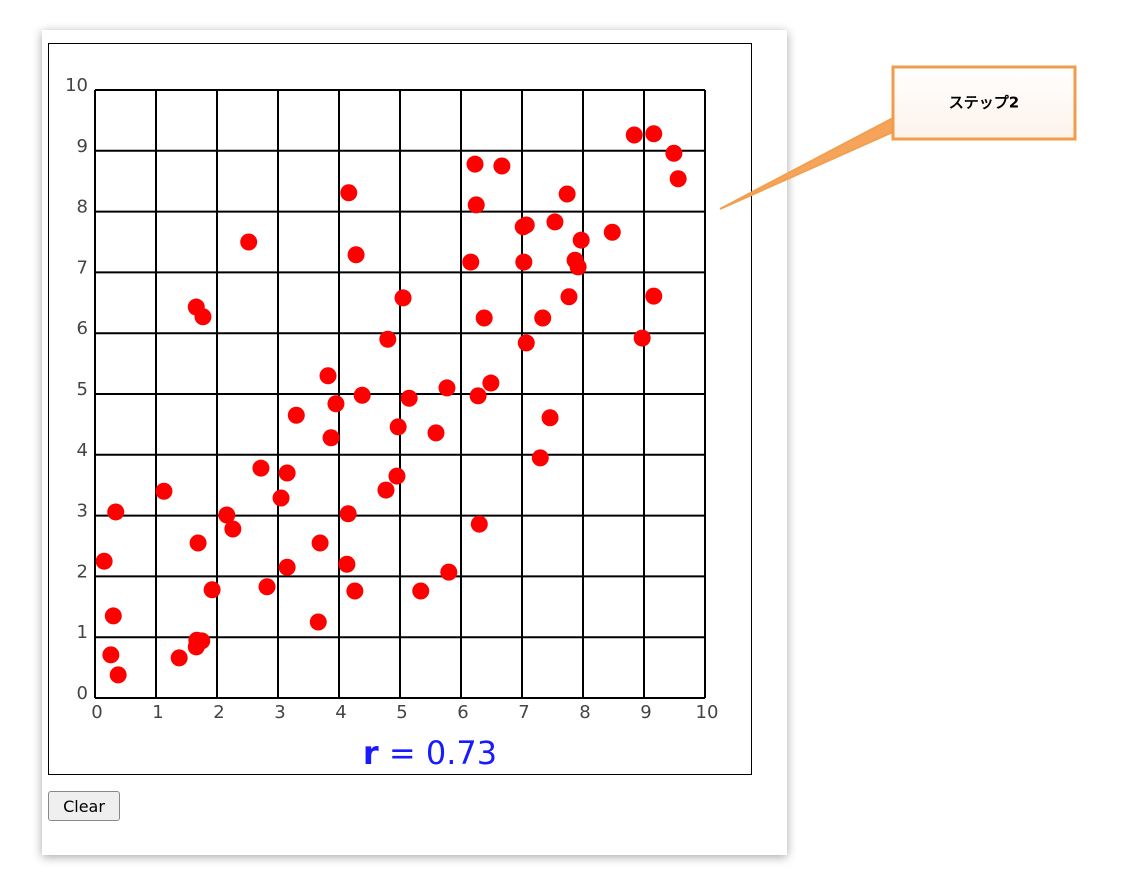  I want to click on y-tick-label: 4, so click(82, 450).